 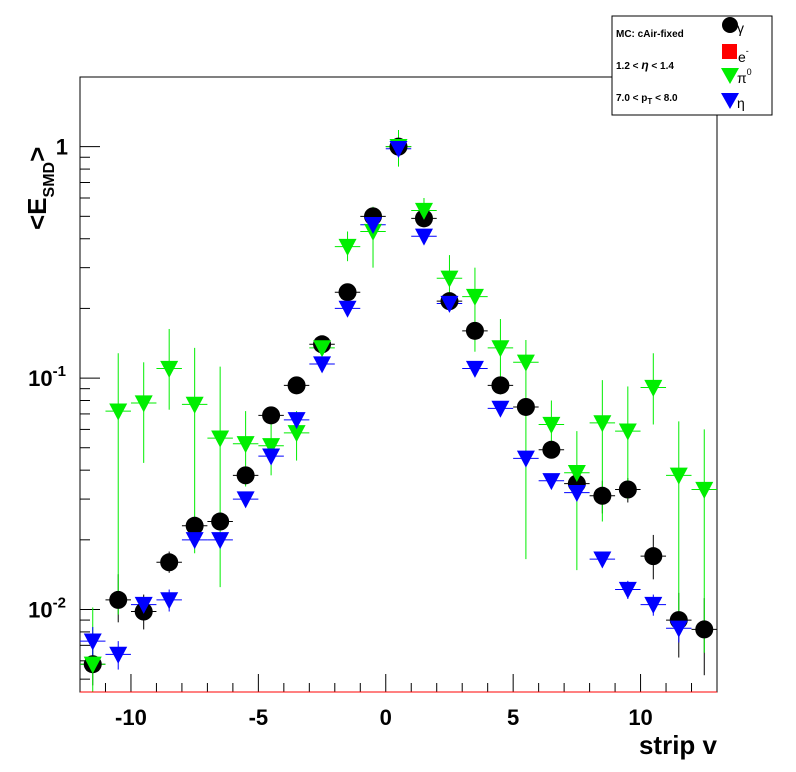 I want to click on legend-label-eta: η, so click(x=741, y=103).